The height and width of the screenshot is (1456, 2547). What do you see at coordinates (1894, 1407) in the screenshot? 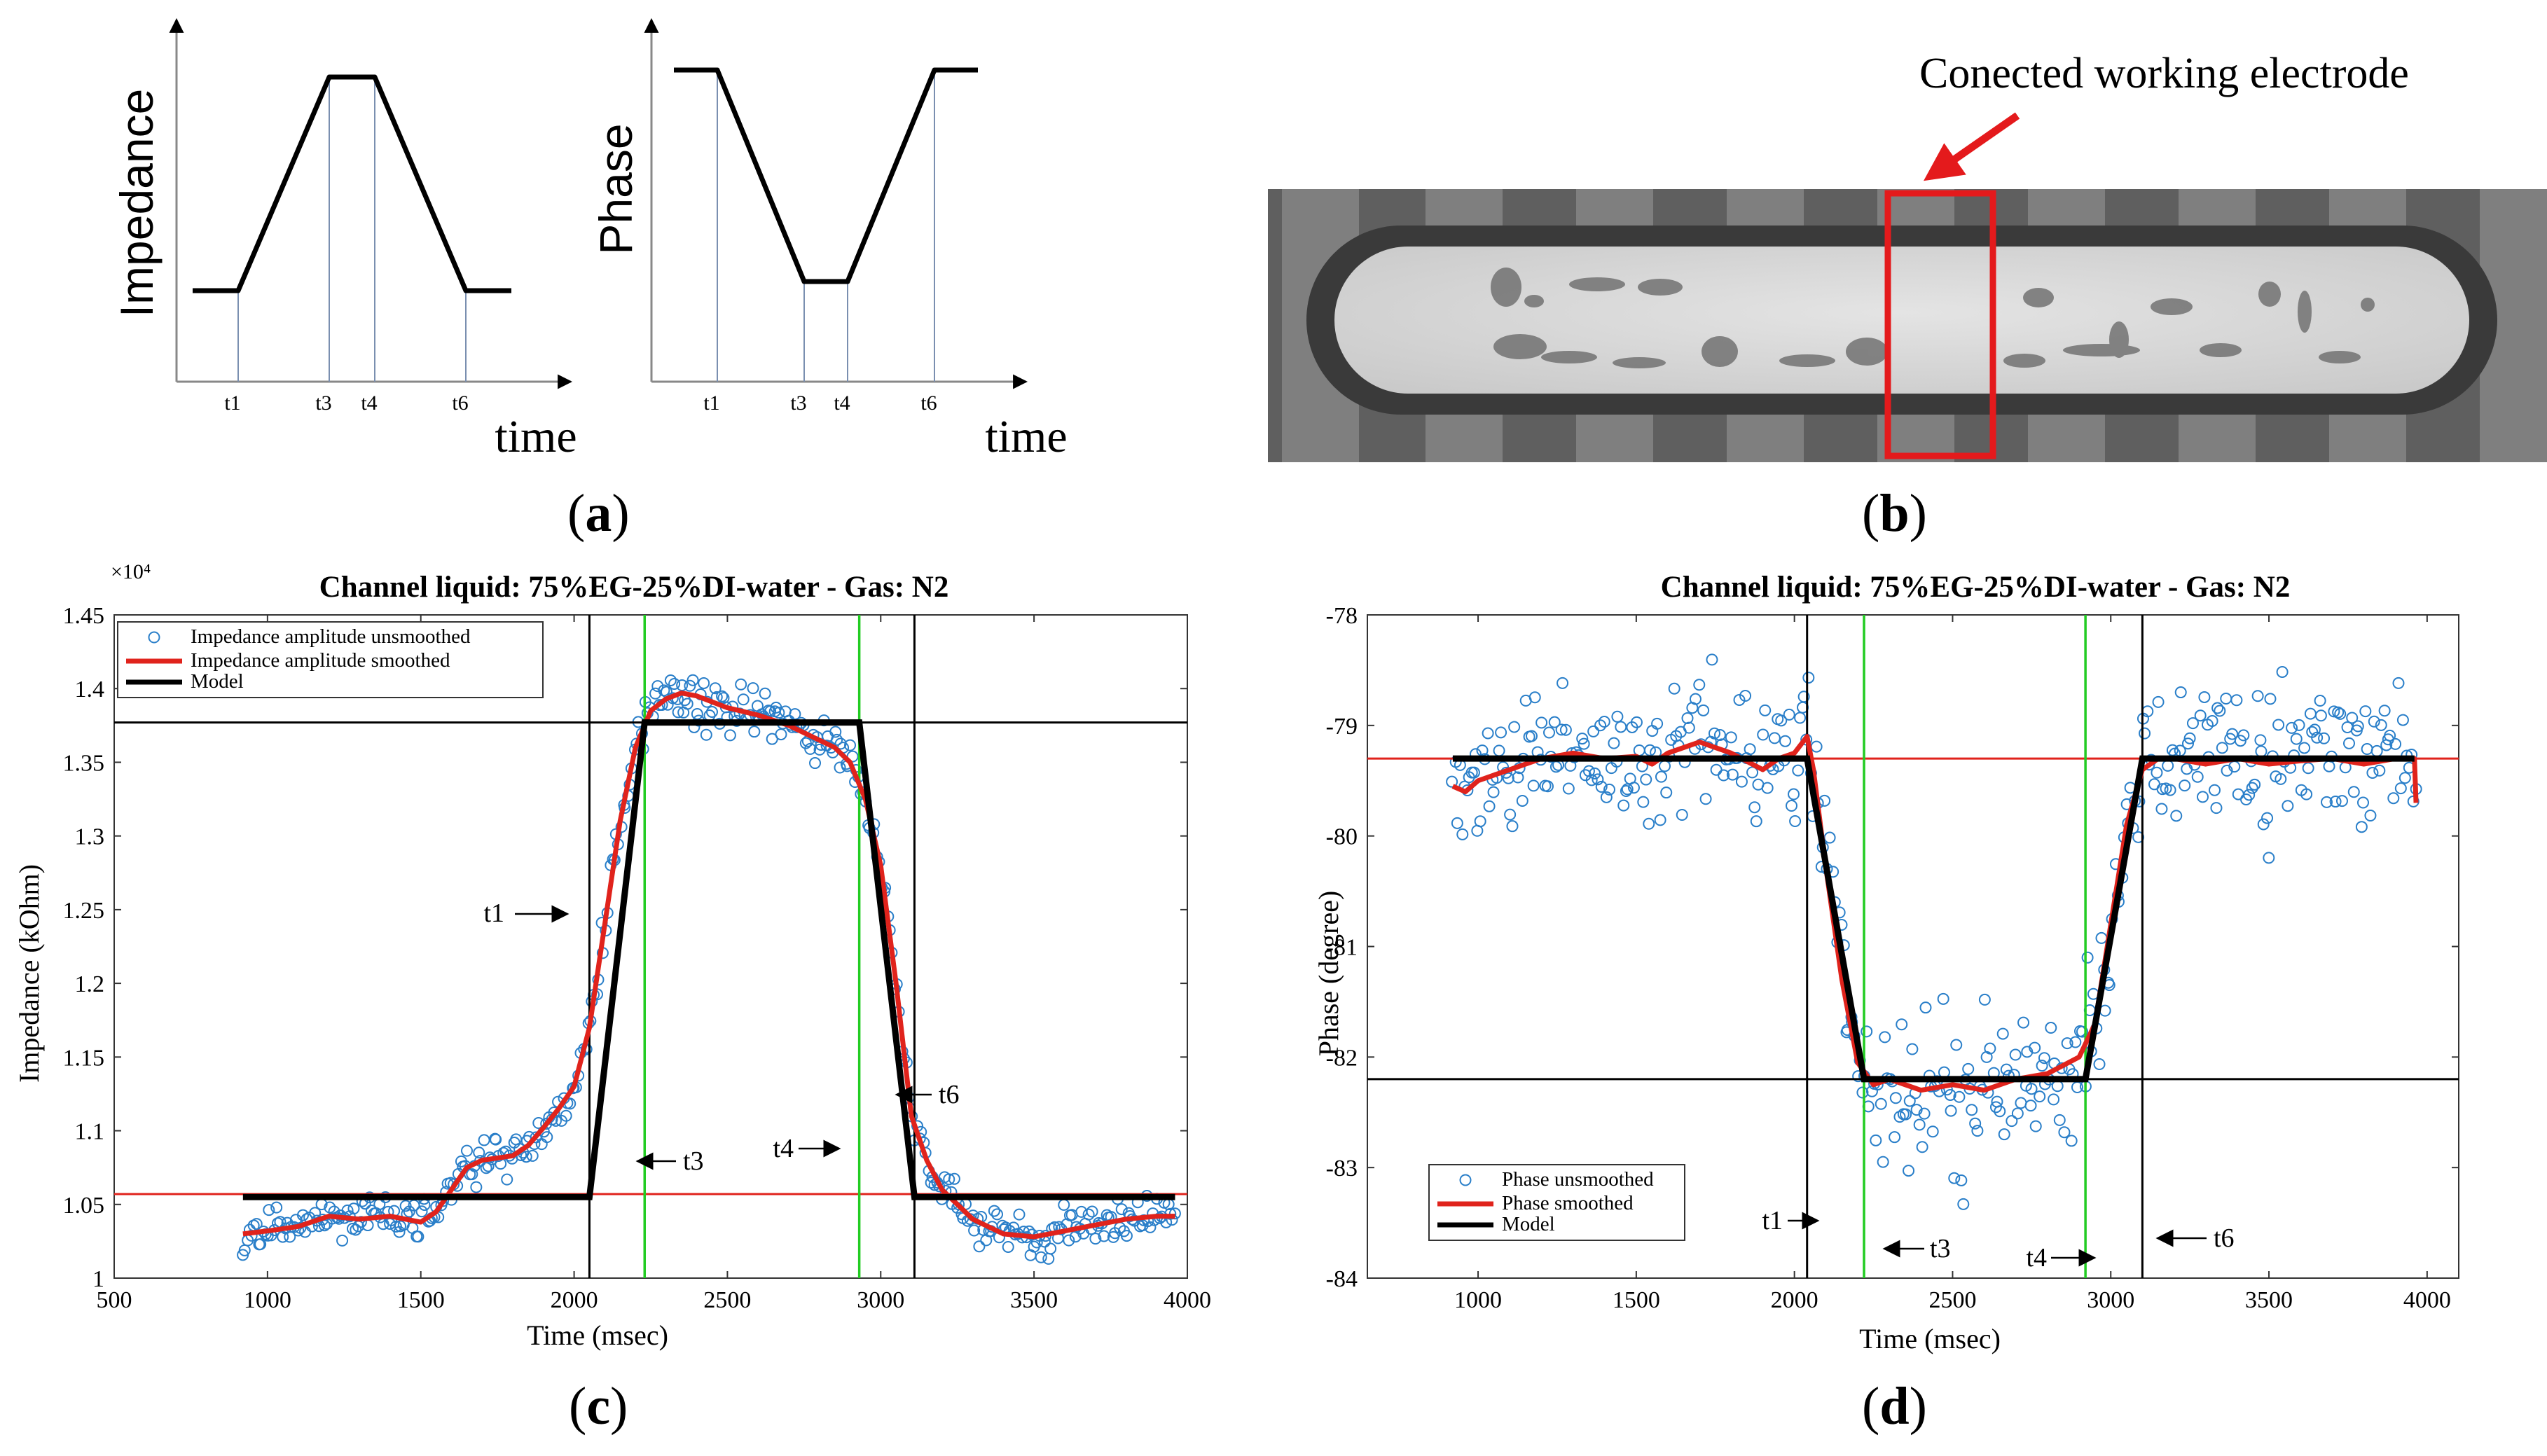
I see `panel-label-d-letter: d` at bounding box center [1894, 1407].